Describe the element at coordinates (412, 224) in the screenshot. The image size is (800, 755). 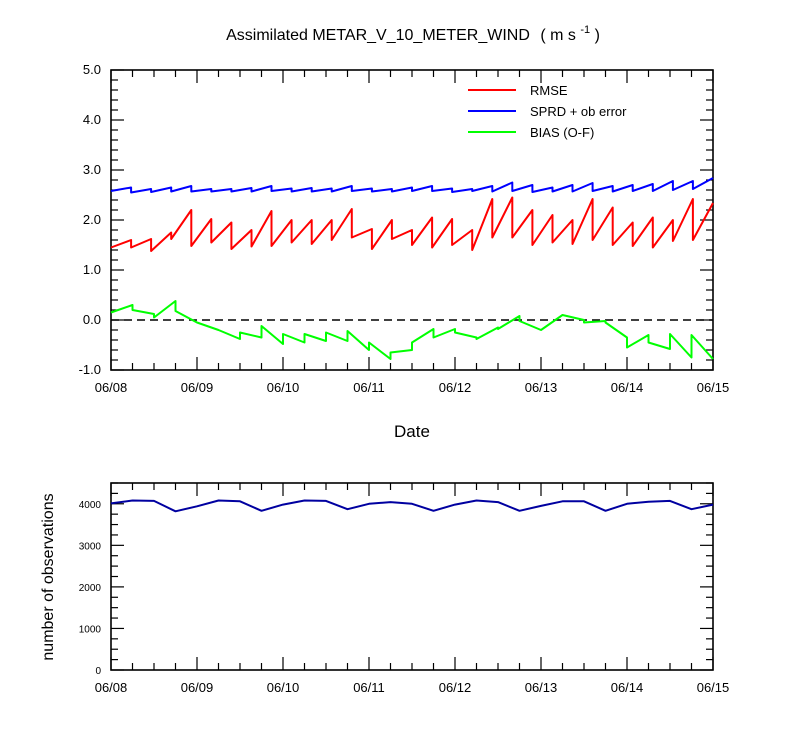
I see `series-line-rmse` at that location.